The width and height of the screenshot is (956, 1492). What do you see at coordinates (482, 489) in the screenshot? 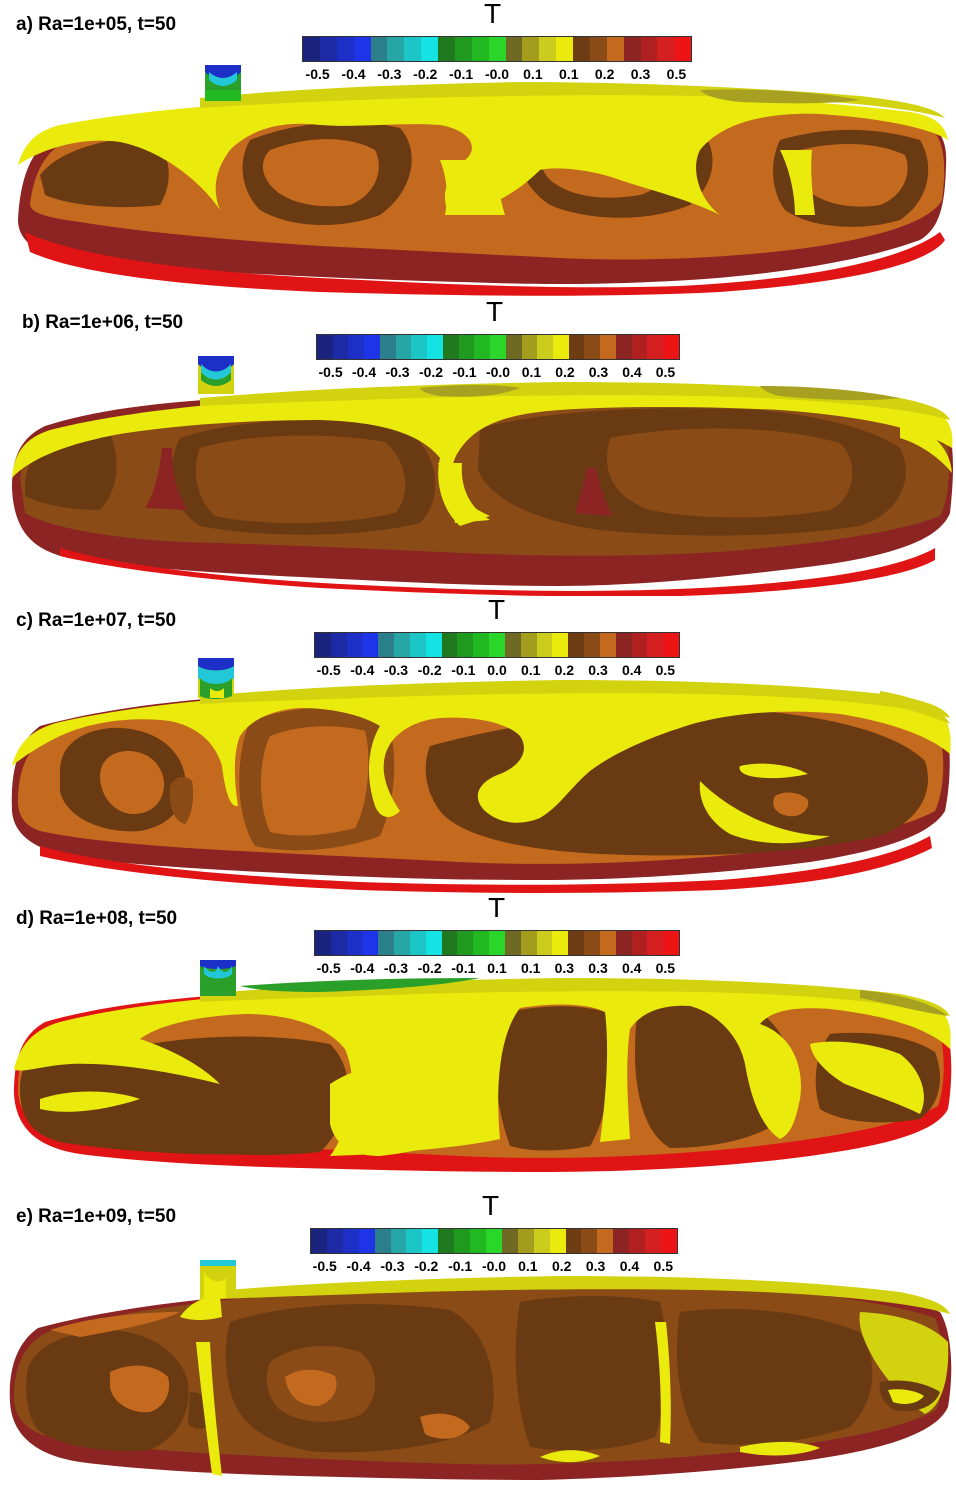
I see `field-body-b` at bounding box center [482, 489].